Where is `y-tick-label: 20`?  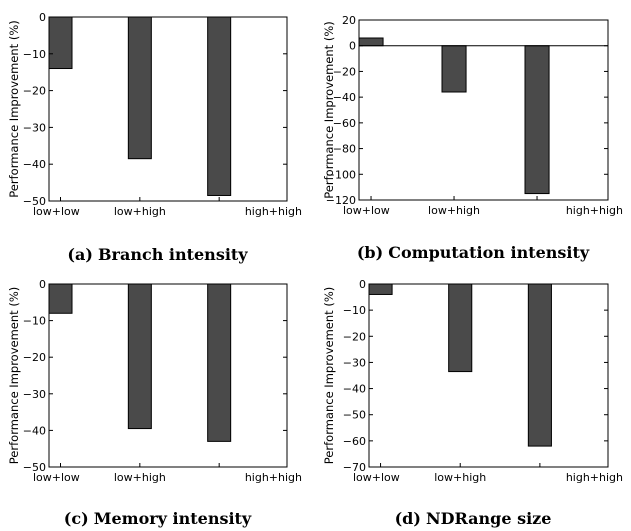 y-tick-label: 20 is located at coordinates (349, 20).